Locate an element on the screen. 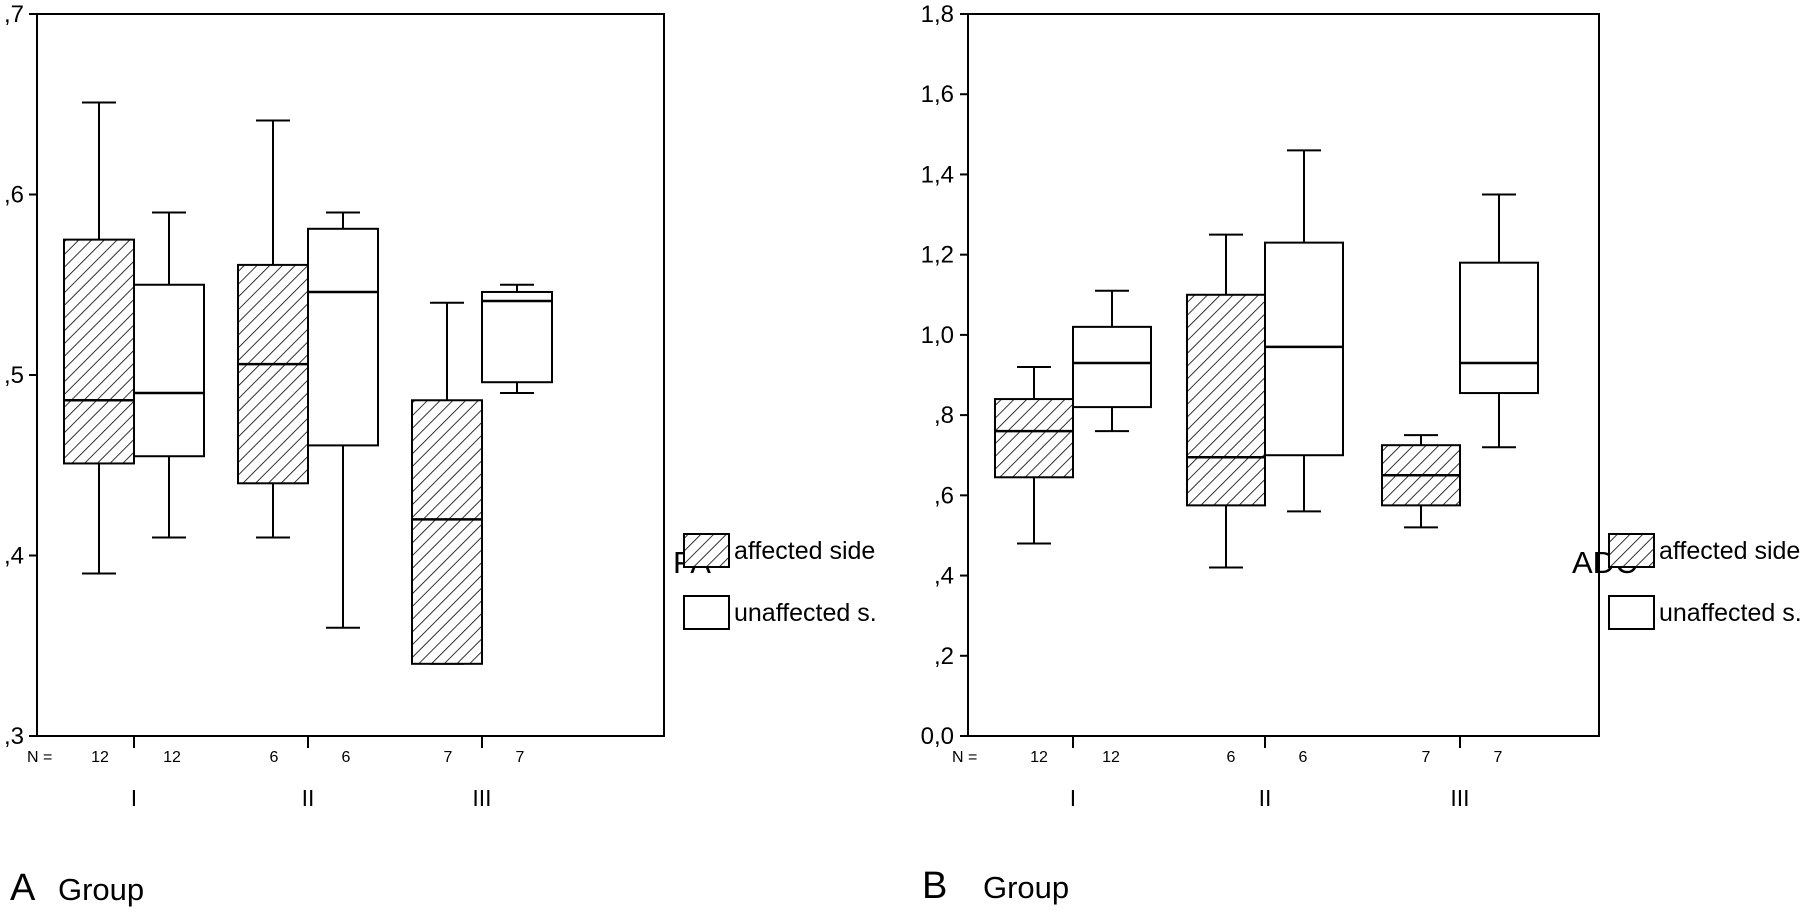 The image size is (1800, 911). y-tick-label: 1,4 is located at coordinates (937, 174).